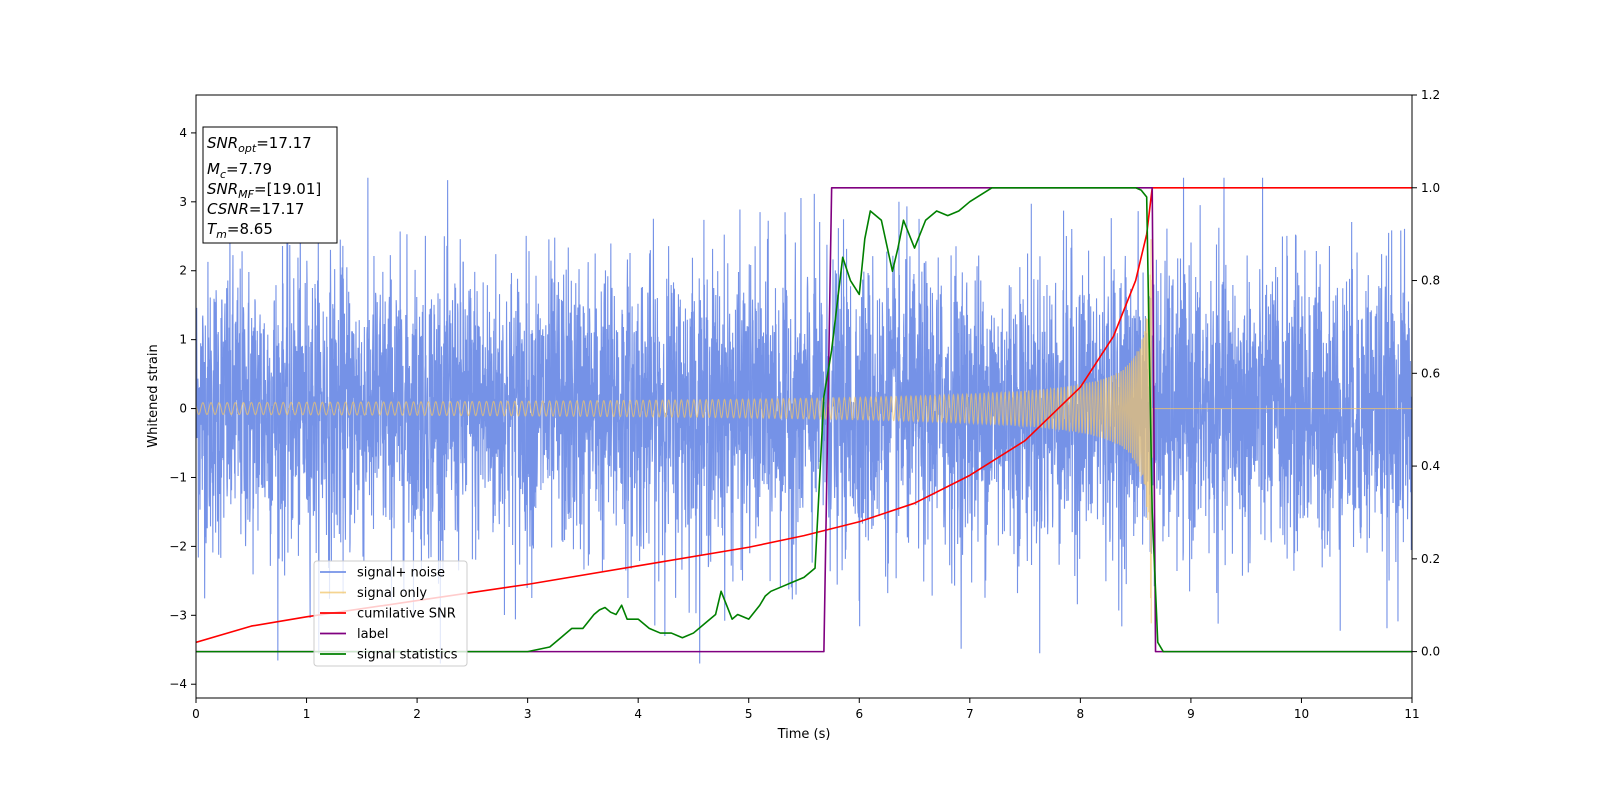  Describe the element at coordinates (183, 133) in the screenshot. I see `y-left-tick-label: 4` at that location.